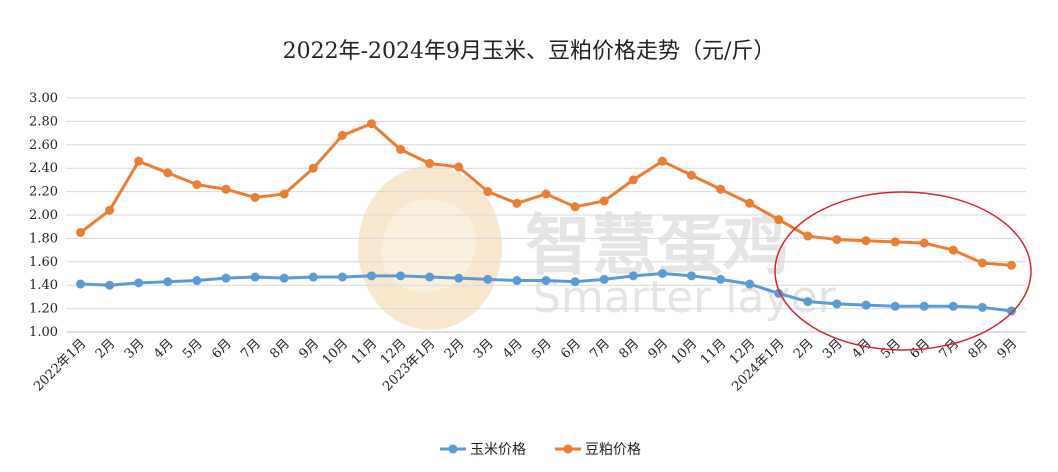 The height and width of the screenshot is (472, 1058). I want to click on y-tick-label: 2.80, so click(43, 121).